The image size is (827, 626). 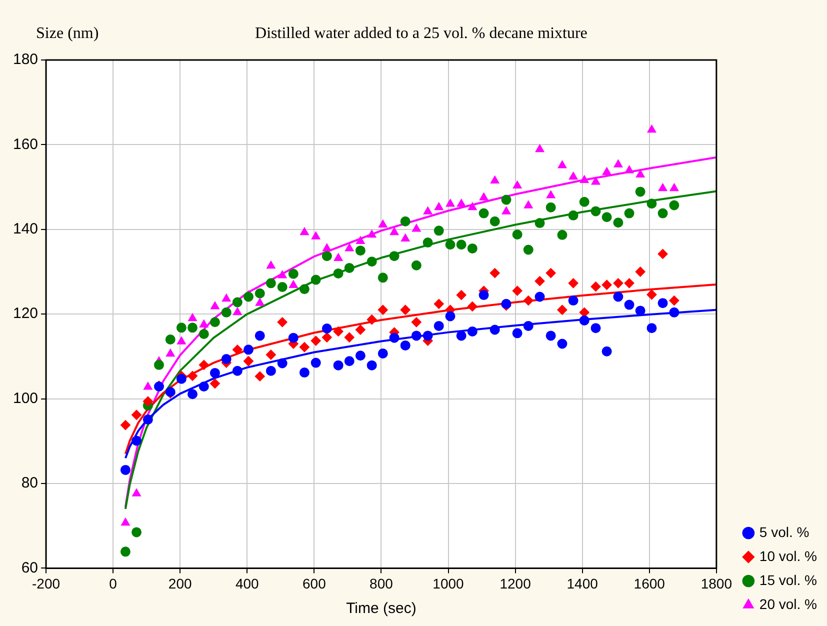 I want to click on y-tick-label: 60, so click(x=29, y=567).